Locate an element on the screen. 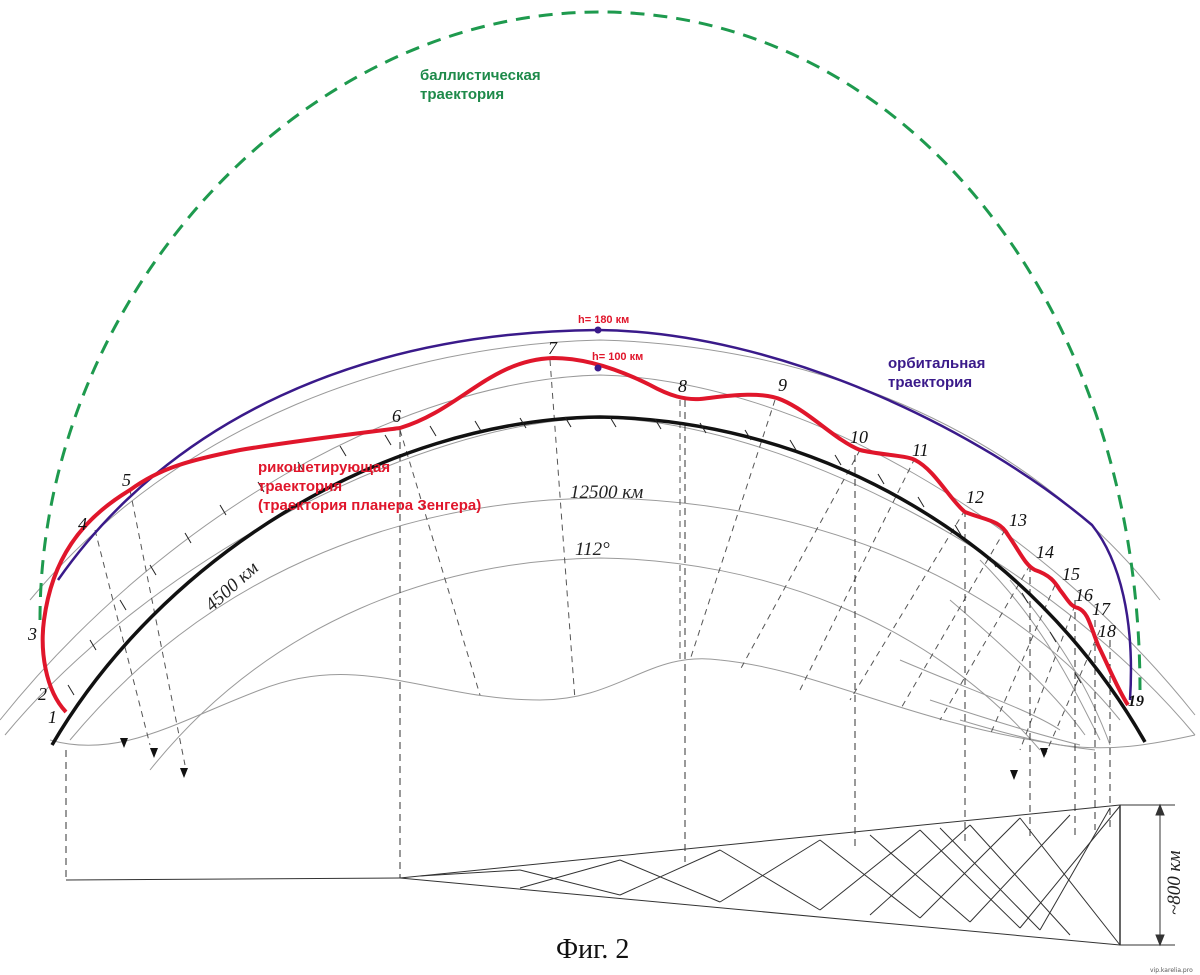 Image resolution: width=1200 pixels, height=975 pixels. point-1: 1 is located at coordinates (52, 717).